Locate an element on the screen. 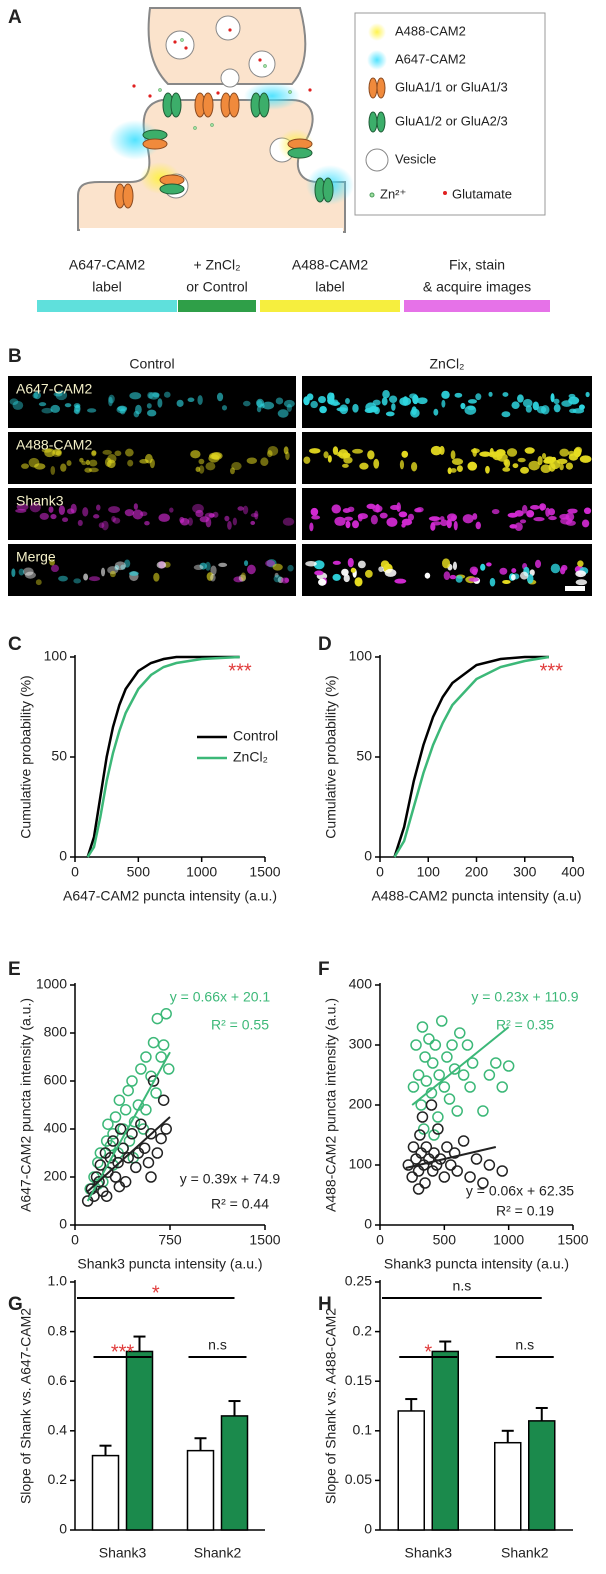 This screenshot has height=1574, width=606. vesicle is located at coordinates (262, 64).